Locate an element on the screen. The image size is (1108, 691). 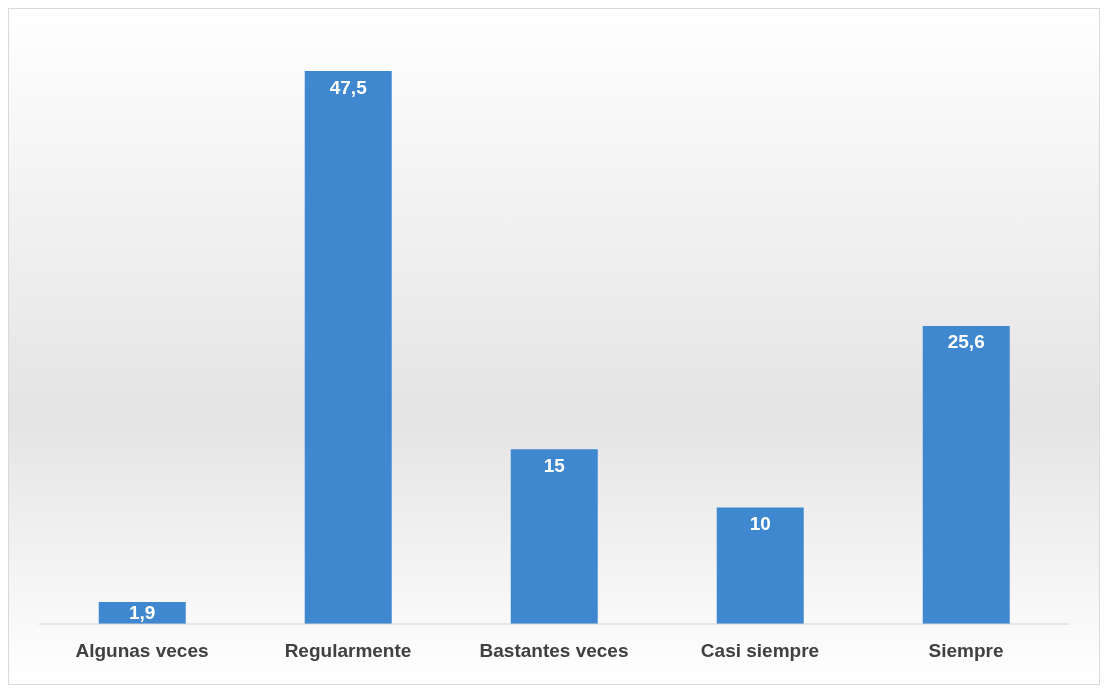
data-label: 25,6 is located at coordinates (966, 342).